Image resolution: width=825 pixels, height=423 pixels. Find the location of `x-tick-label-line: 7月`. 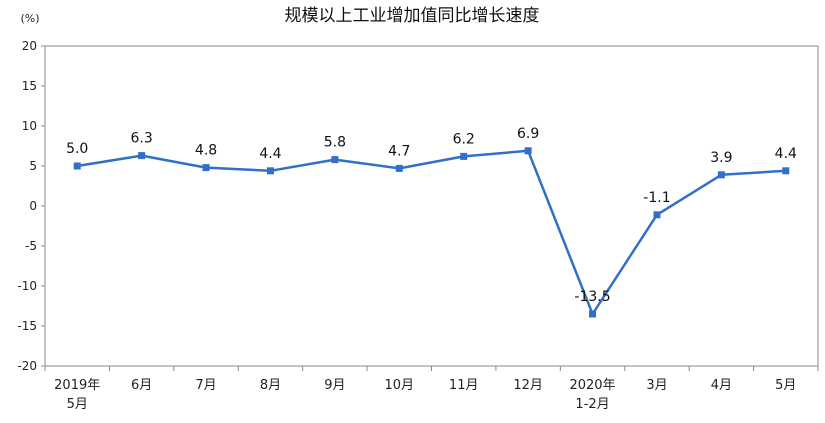

x-tick-label-line: 7月 is located at coordinates (205, 385).